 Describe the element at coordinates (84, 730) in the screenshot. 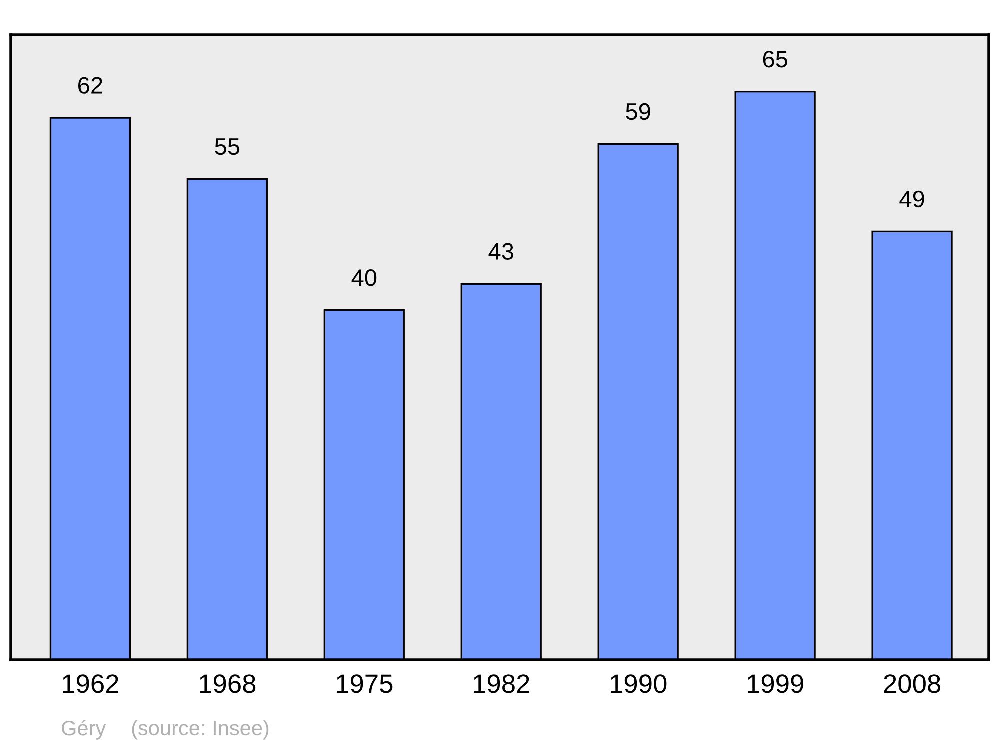

I see `text: Géry` at that location.